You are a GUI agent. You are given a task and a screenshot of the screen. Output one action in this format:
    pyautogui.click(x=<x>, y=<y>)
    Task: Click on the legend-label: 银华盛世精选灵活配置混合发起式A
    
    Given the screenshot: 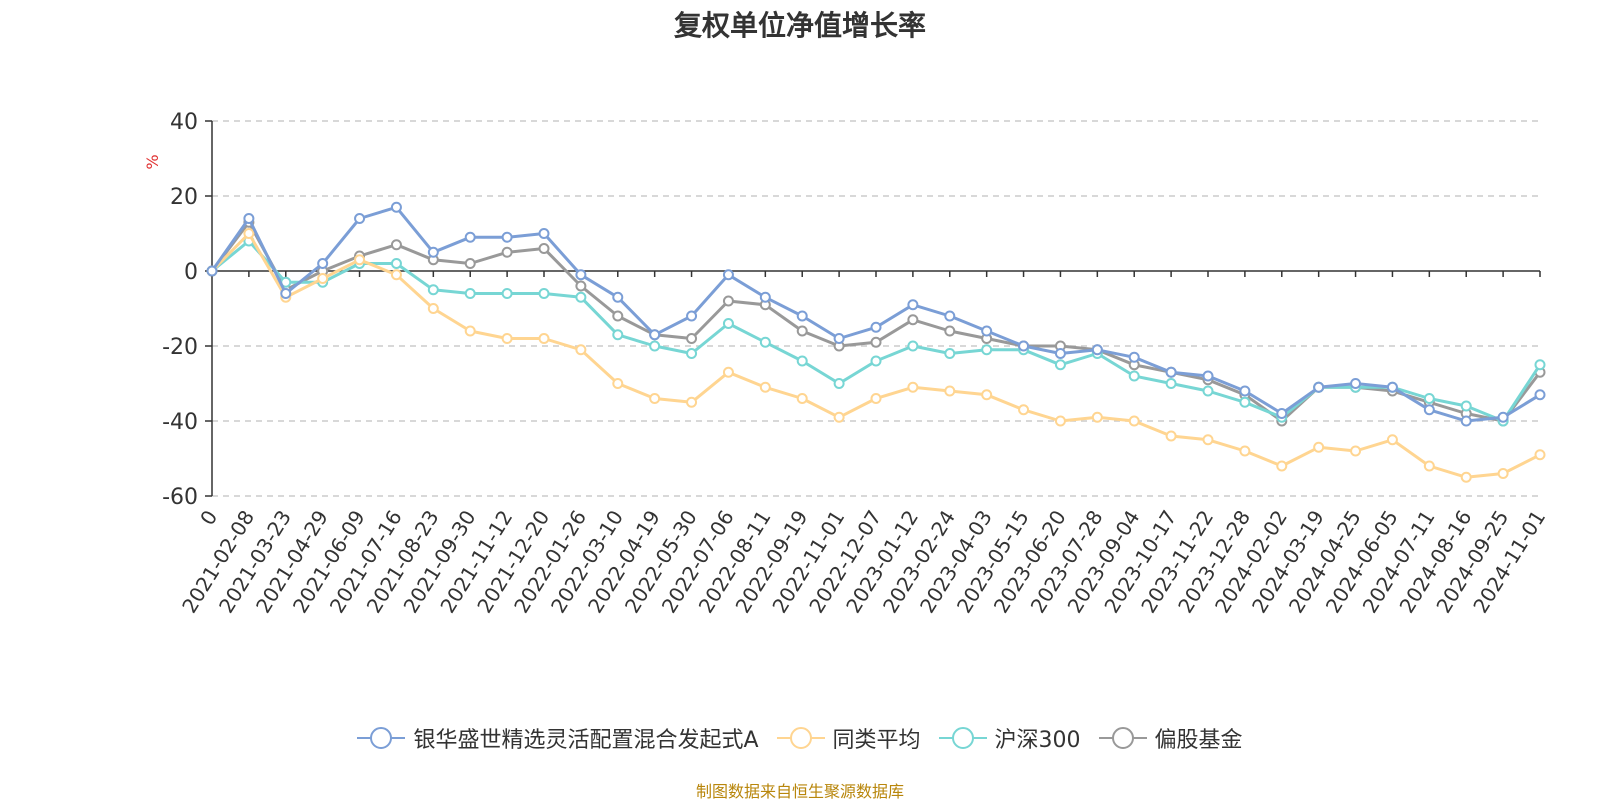 What is the action you would take?
    pyautogui.click(x=586, y=740)
    